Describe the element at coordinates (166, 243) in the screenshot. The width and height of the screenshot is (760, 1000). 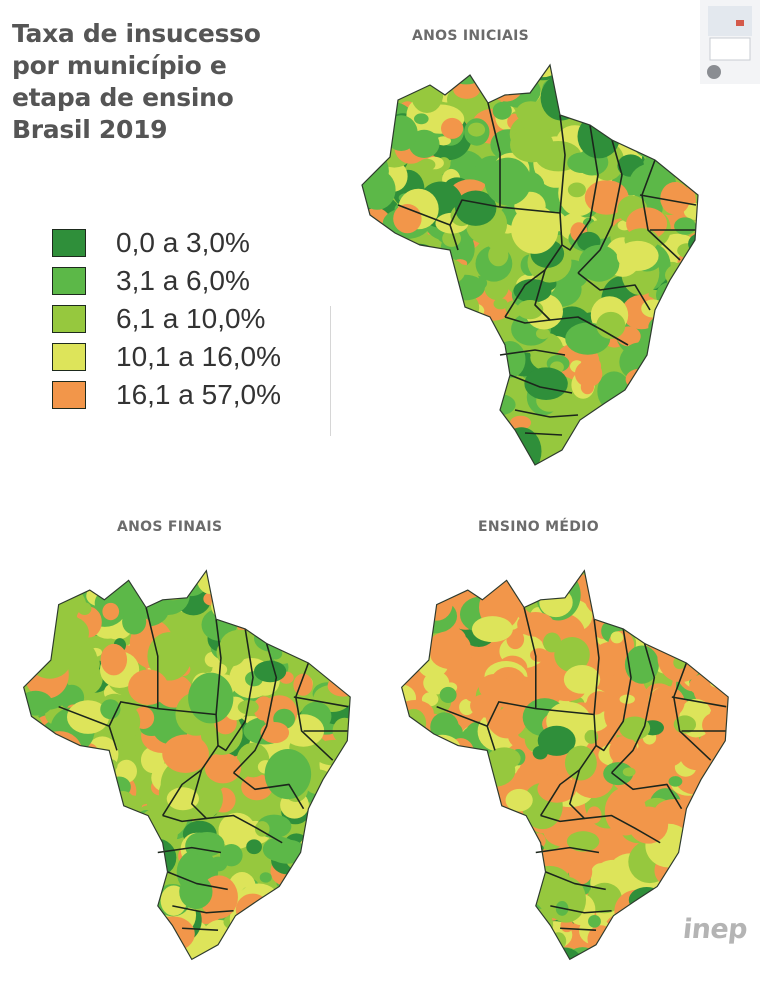
I see `legend-item-1: 0,0 a 3,0%` at that location.